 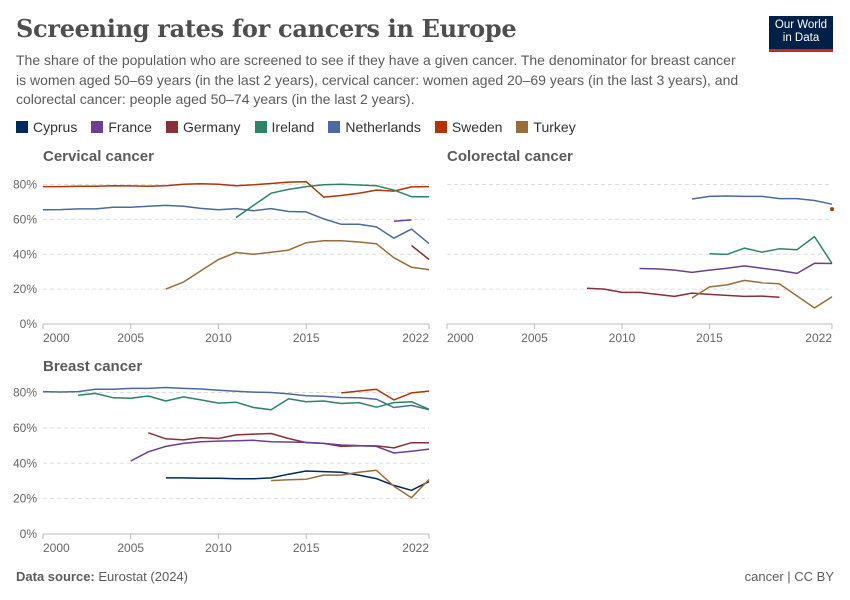 What do you see at coordinates (211, 127) in the screenshot?
I see `legend-label: Germany` at bounding box center [211, 127].